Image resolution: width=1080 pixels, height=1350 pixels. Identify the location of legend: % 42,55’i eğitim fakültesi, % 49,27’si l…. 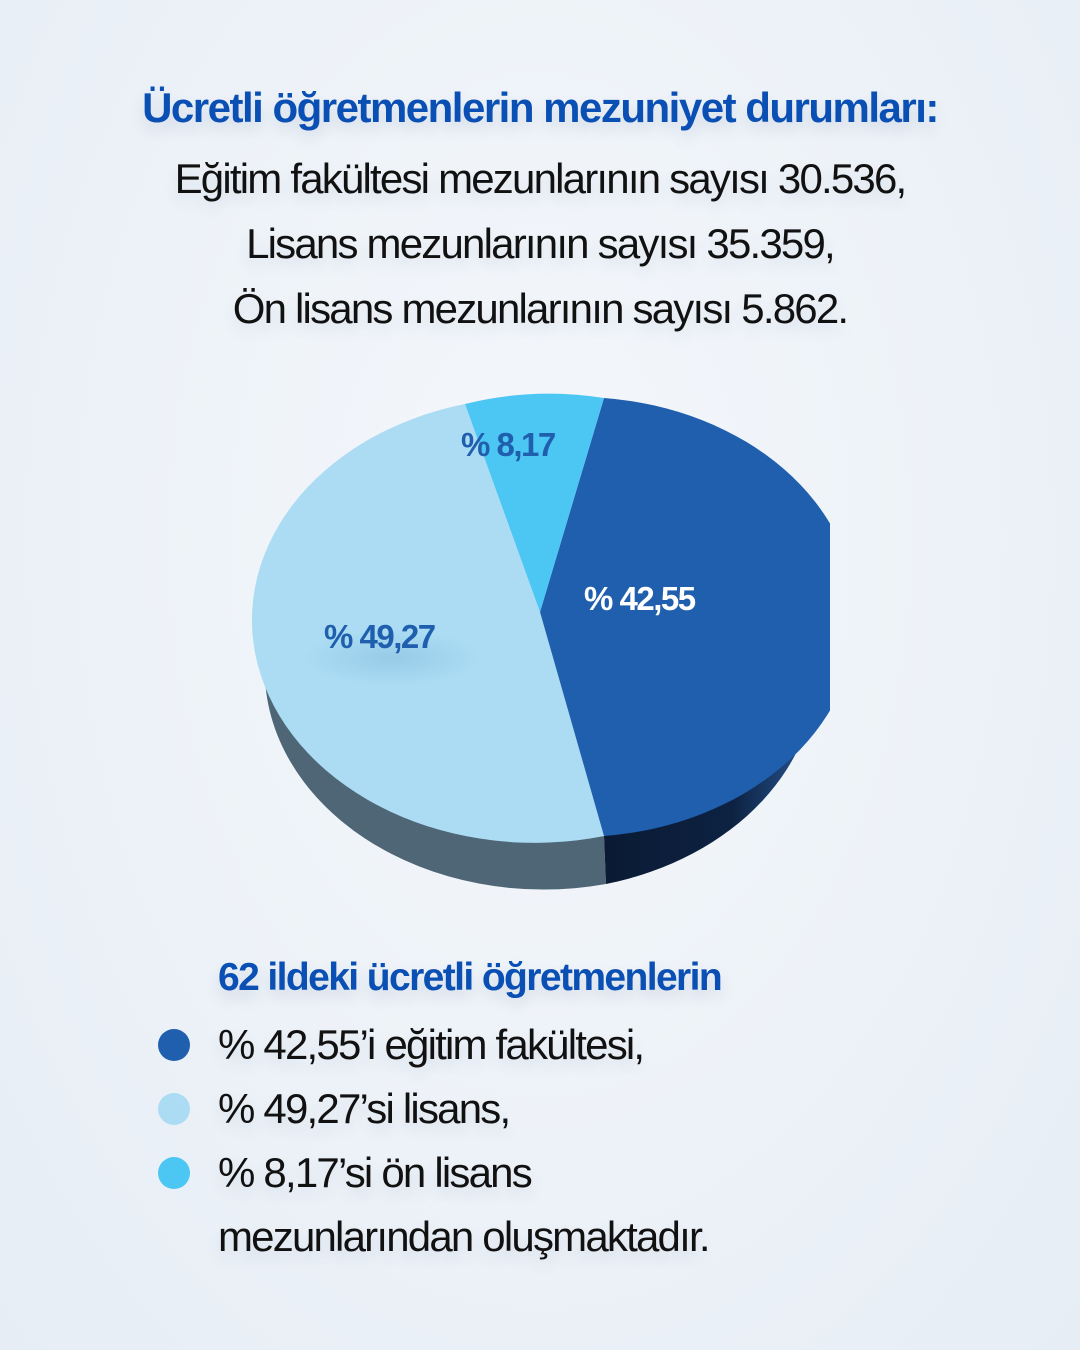
(434, 1141).